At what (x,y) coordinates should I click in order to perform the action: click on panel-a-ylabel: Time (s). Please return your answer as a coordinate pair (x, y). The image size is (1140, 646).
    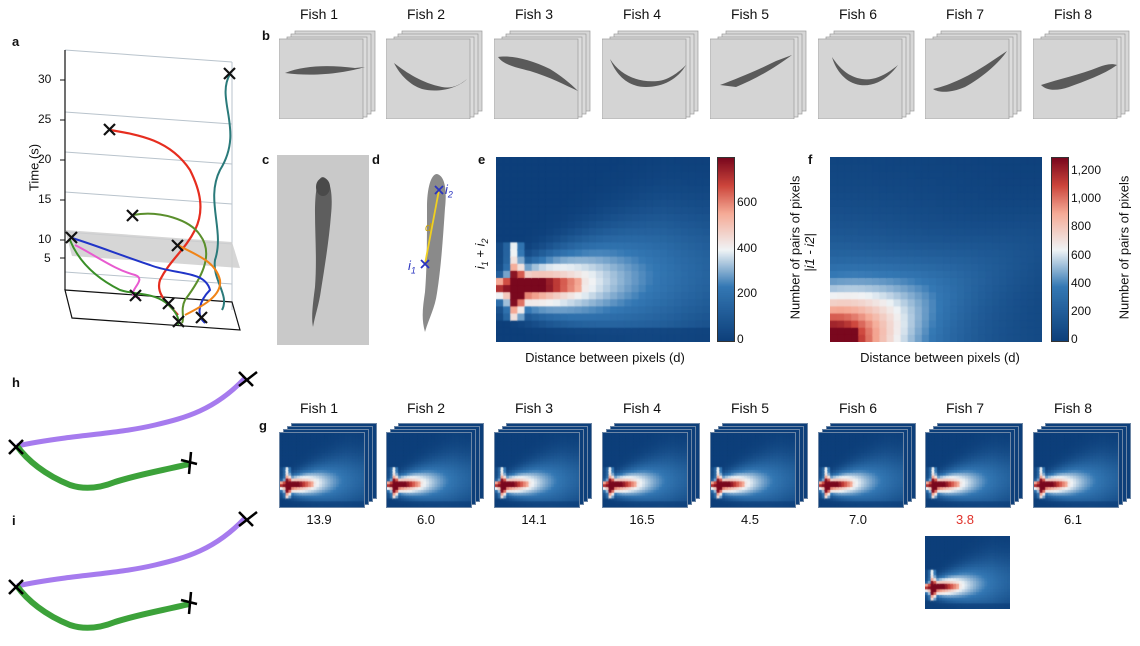
    Looking at the image, I should click on (34, 167).